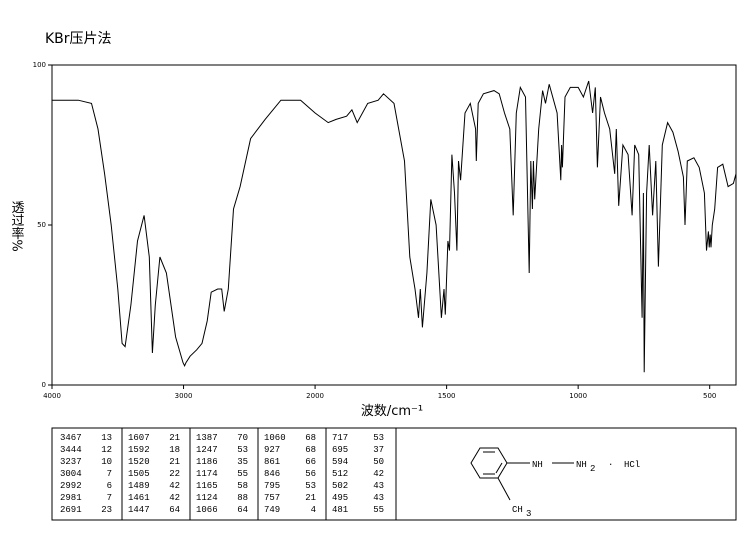  I want to click on atom-subscript: 3, so click(528, 514).